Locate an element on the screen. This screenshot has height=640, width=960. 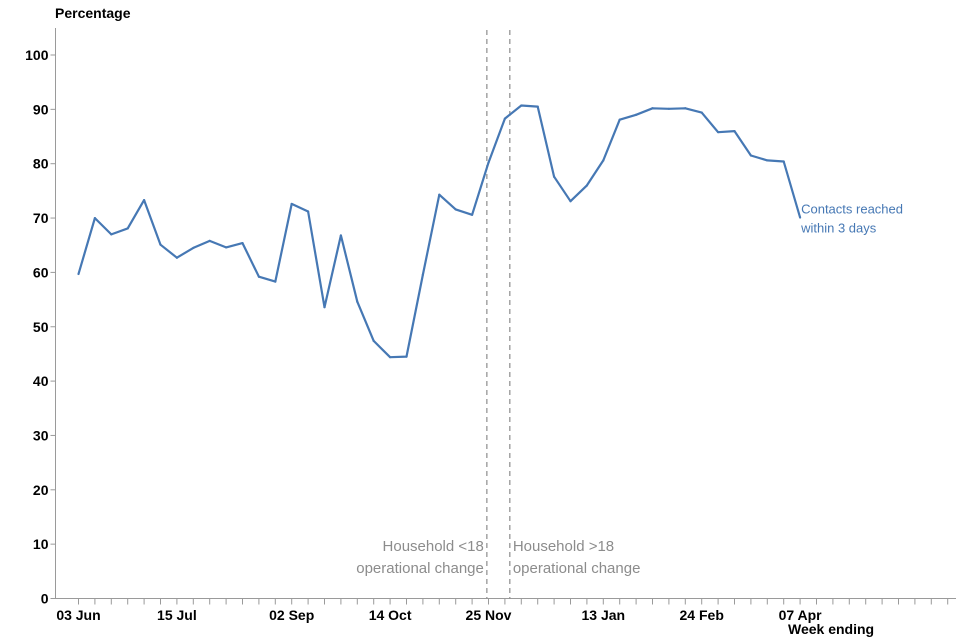
y-tick-label: 40 is located at coordinates (41, 381).